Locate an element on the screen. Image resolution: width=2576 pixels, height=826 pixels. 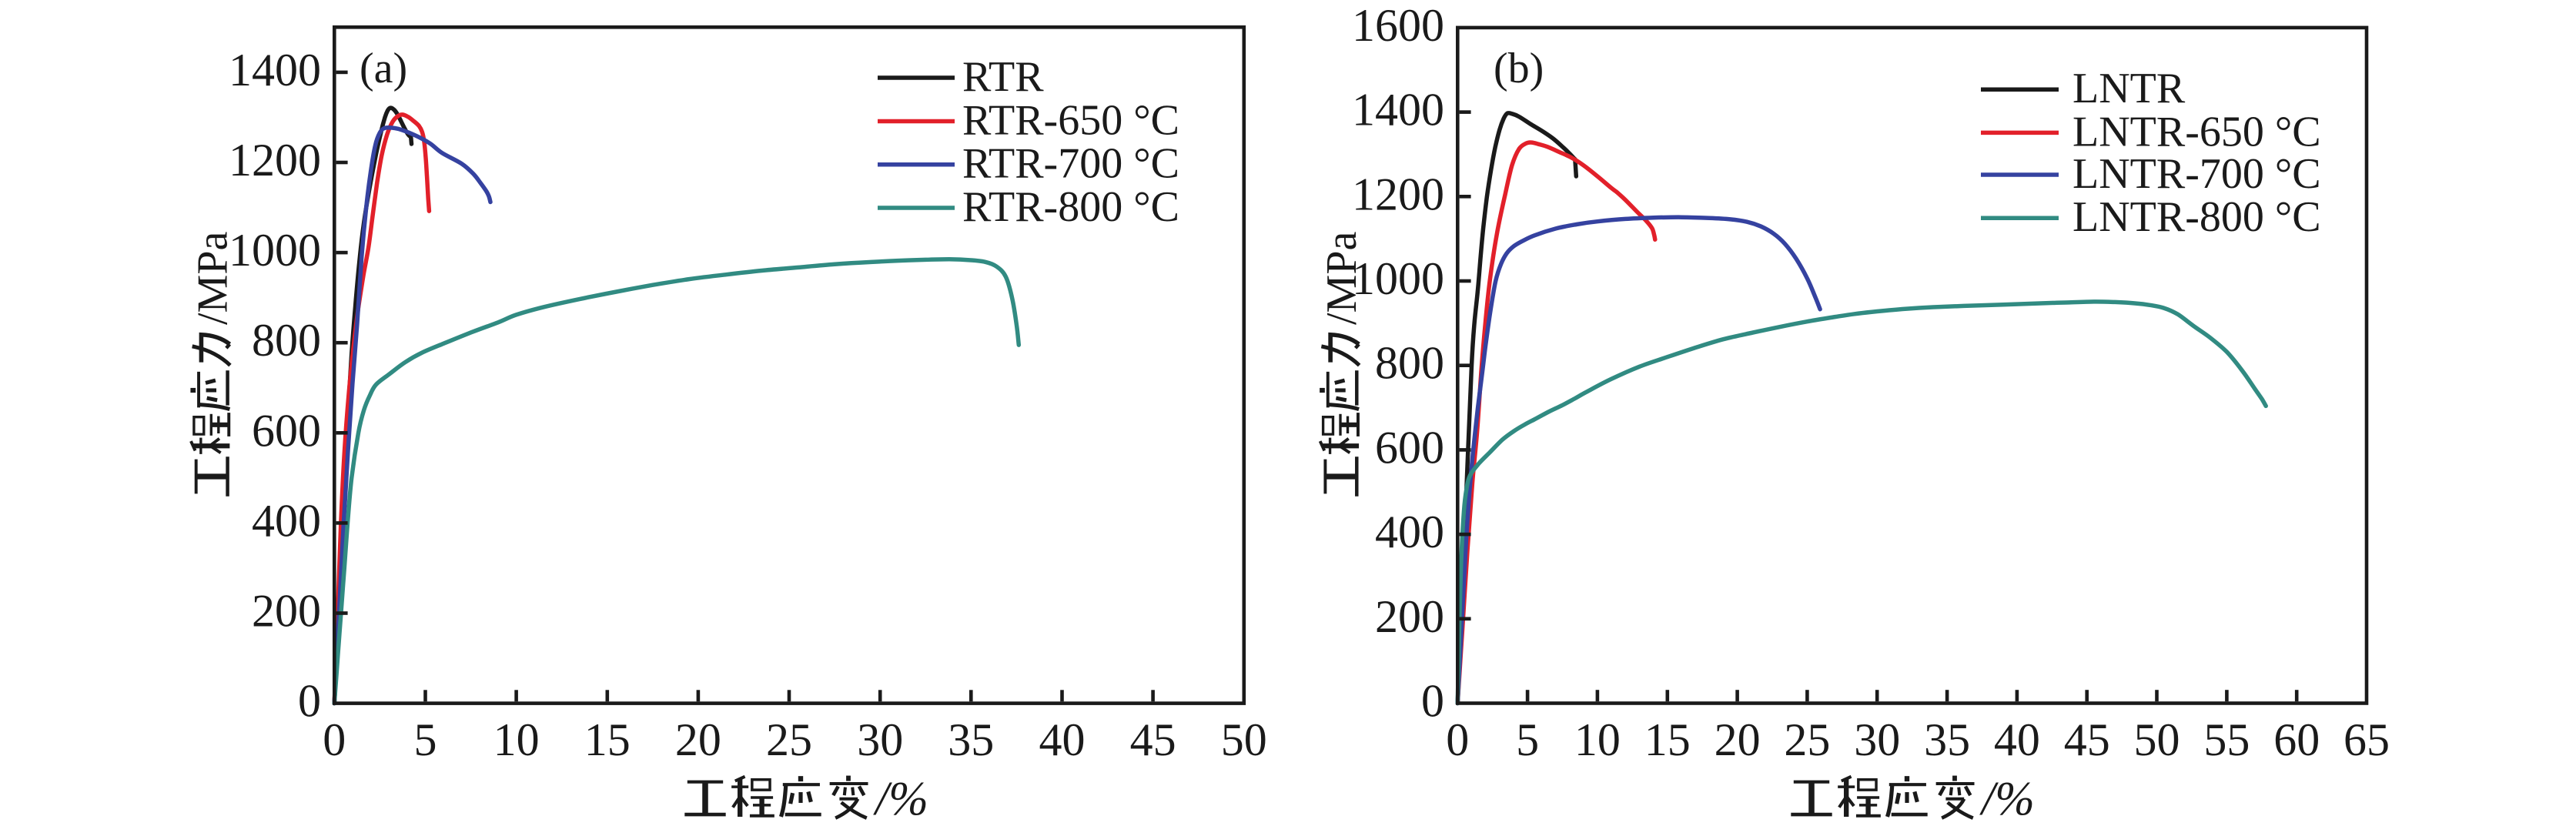
svg-text: 55 is located at coordinates (2226, 739).